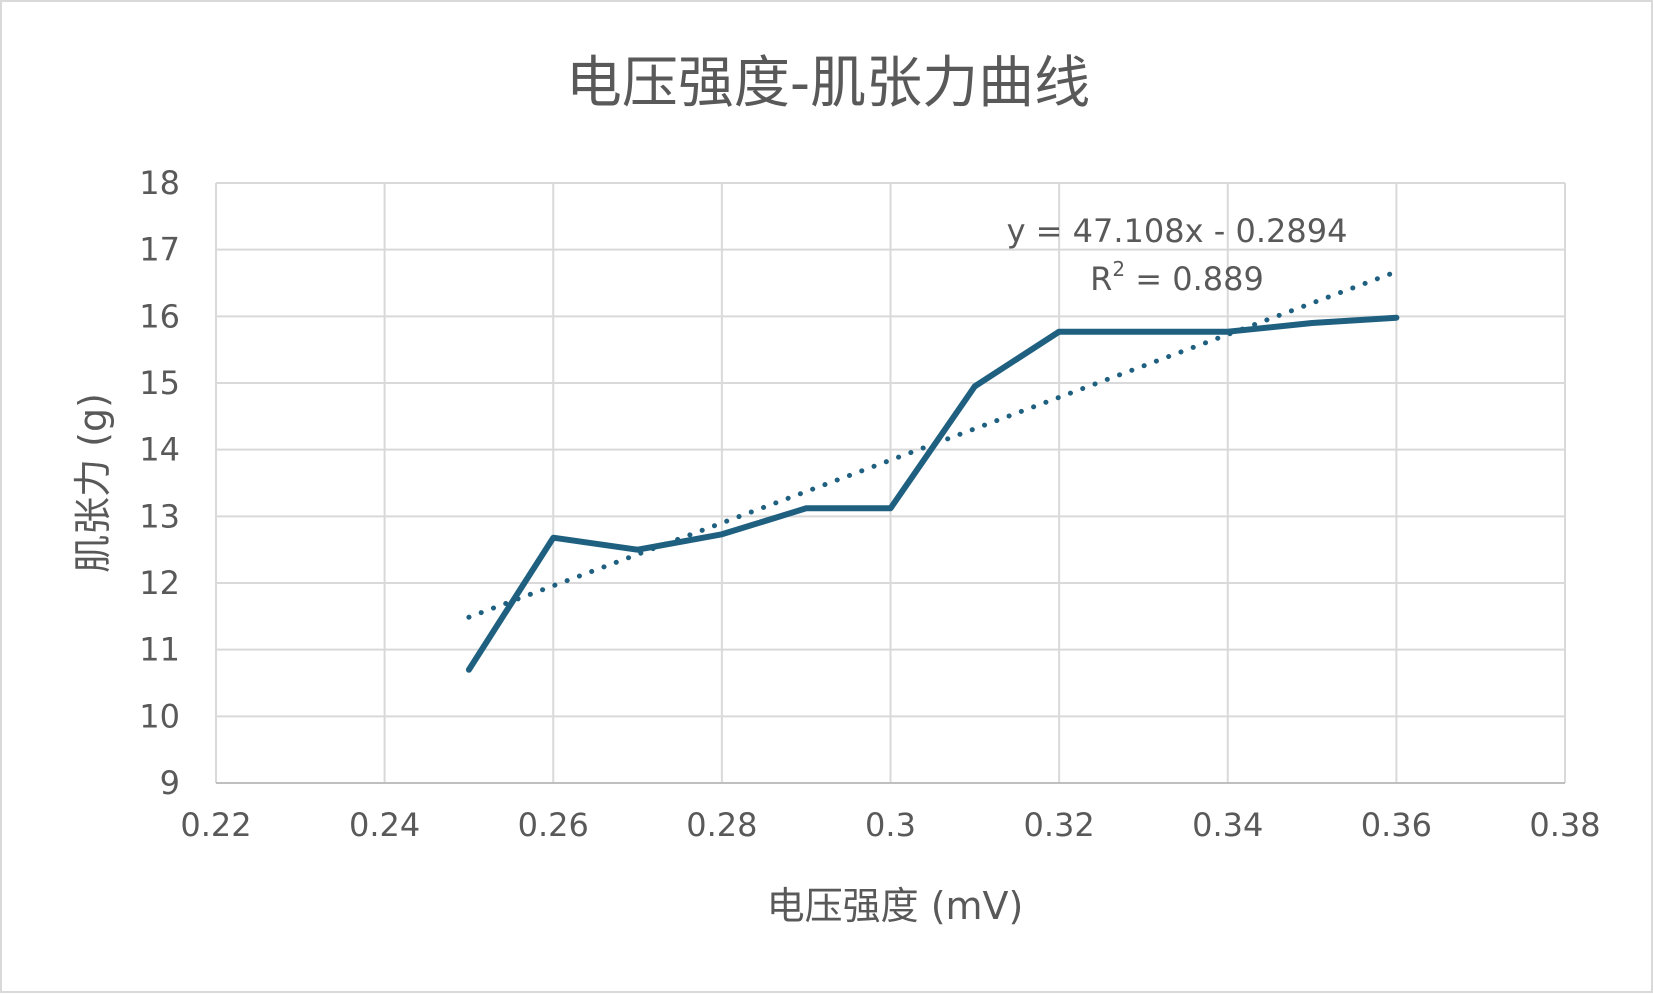 This screenshot has width=1653, height=995. Describe the element at coordinates (721, 825) in the screenshot. I see `x-tick-label: 0.28` at that location.